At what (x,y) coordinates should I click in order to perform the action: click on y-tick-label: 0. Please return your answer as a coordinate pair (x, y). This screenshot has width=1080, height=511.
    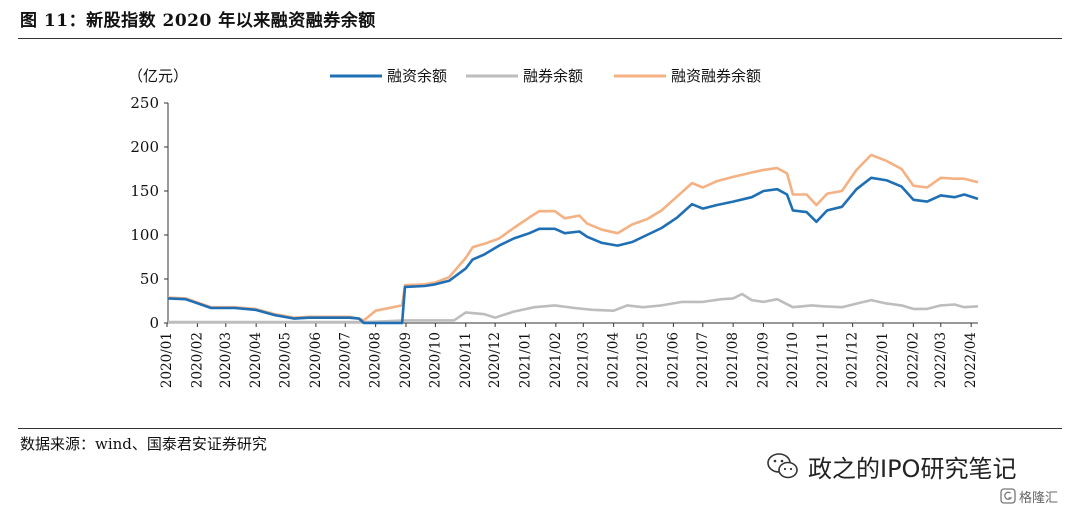
    Looking at the image, I should click on (154, 323).